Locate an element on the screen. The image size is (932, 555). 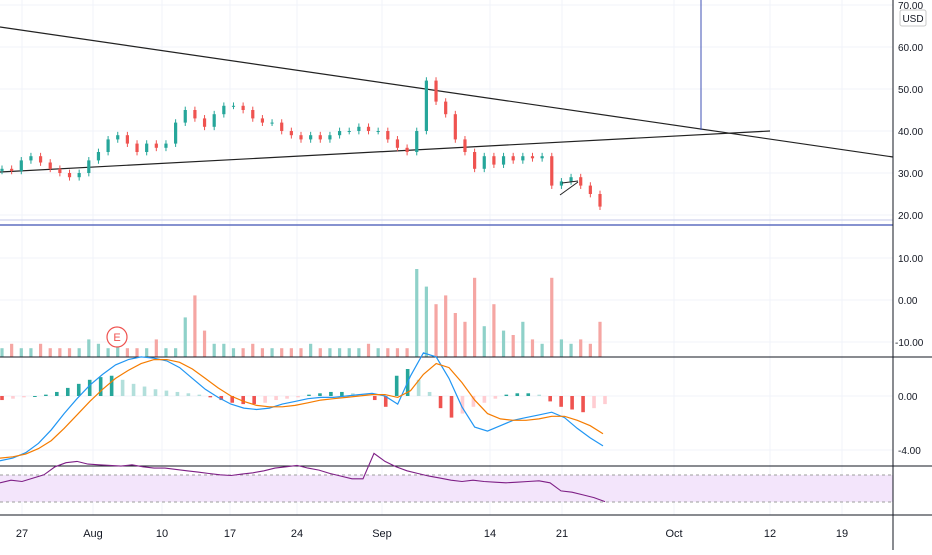
price-tick-label: 30.00 is located at coordinates (910, 174).